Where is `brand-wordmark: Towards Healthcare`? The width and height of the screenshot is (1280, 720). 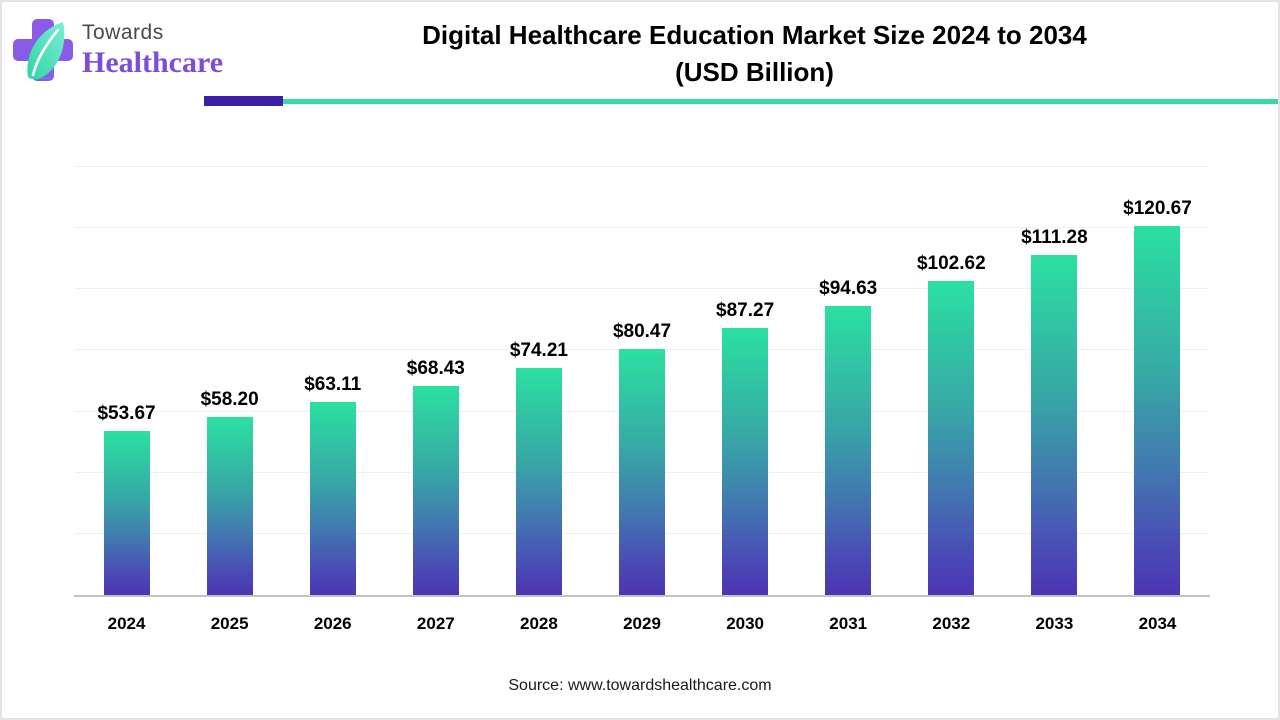 brand-wordmark: Towards Healthcare is located at coordinates (152, 48).